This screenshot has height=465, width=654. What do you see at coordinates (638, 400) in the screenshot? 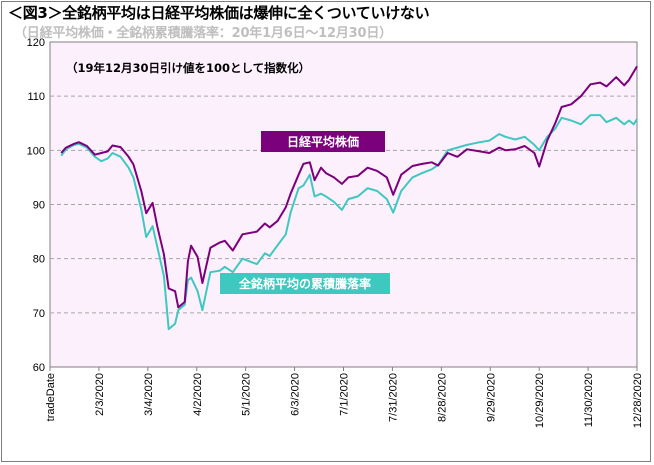
I see `x-tick-label: 12/28/2020` at bounding box center [638, 400].